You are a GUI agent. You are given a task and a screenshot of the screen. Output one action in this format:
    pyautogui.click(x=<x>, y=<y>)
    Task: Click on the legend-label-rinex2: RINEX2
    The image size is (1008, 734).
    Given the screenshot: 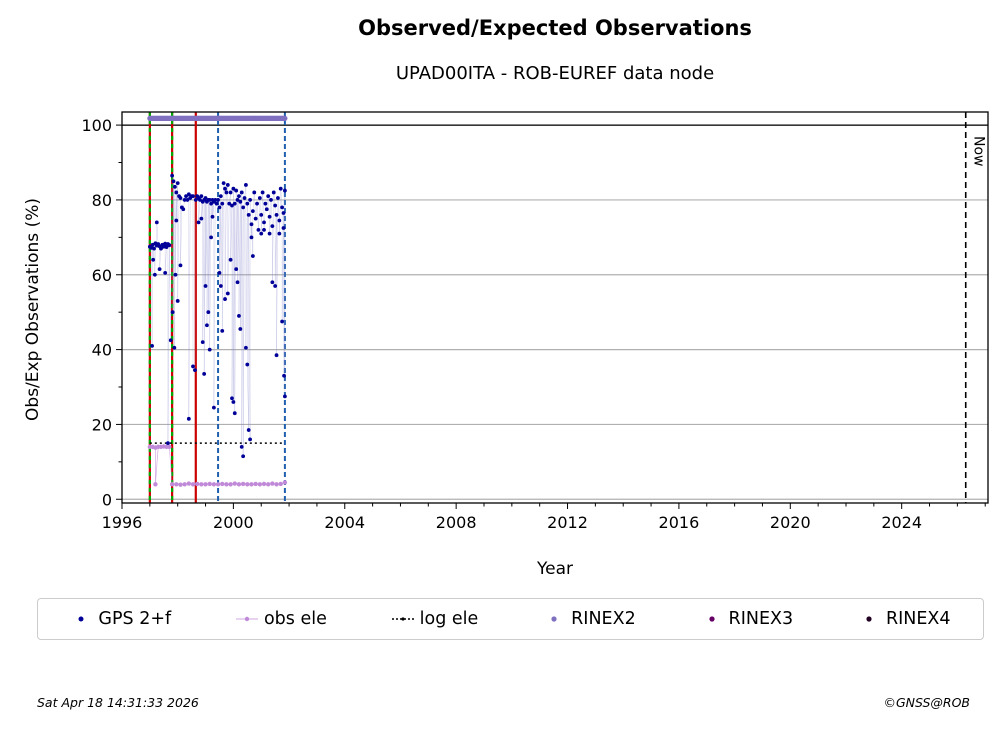 What is the action you would take?
    pyautogui.click(x=603, y=619)
    